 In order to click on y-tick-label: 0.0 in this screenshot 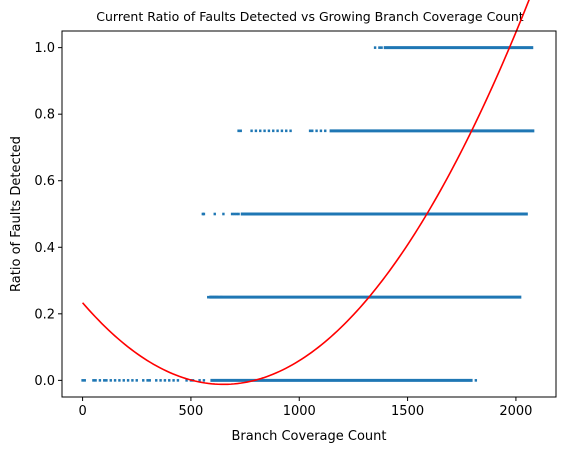, I will do `click(44, 381)`.